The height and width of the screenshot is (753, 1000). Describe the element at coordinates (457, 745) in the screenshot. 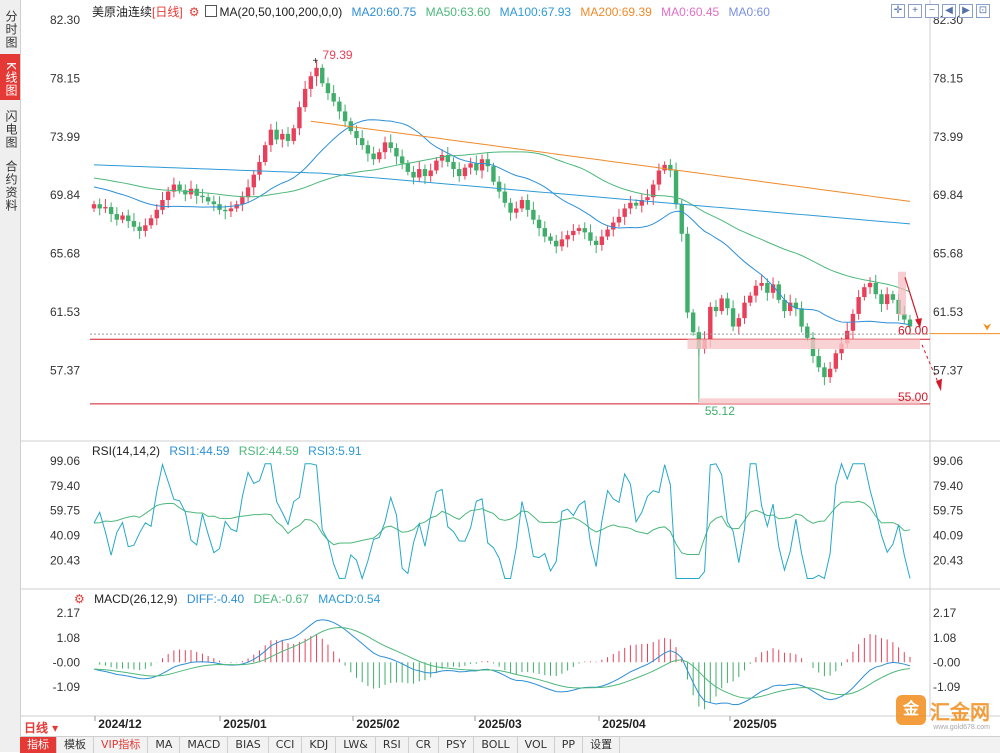

I see `tab-psy: PSY` at that location.